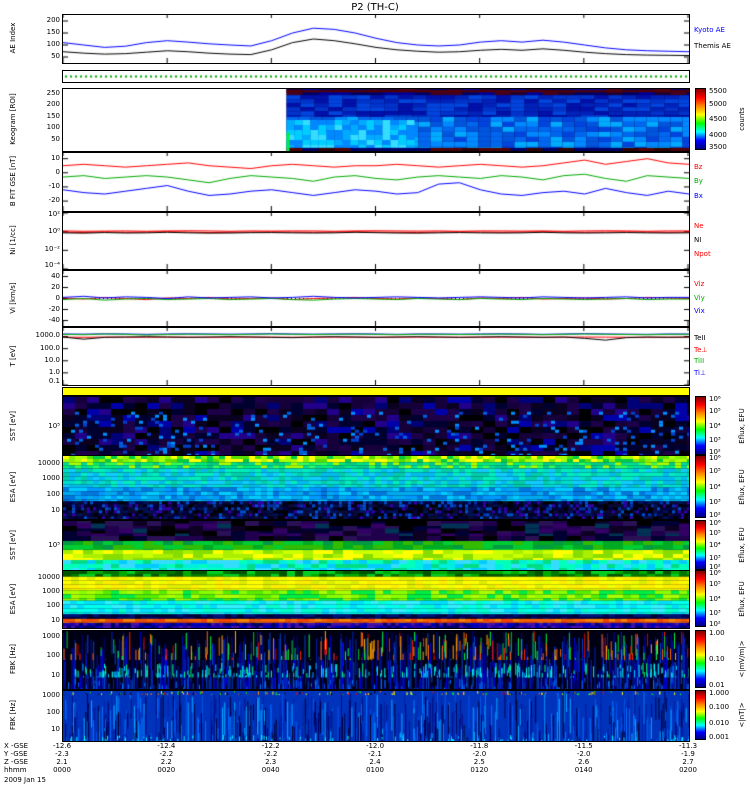 This screenshot has height=800, width=750. What do you see at coordinates (62, 754) in the screenshot?
I see `axis-tick-value: -2.3` at bounding box center [62, 754].